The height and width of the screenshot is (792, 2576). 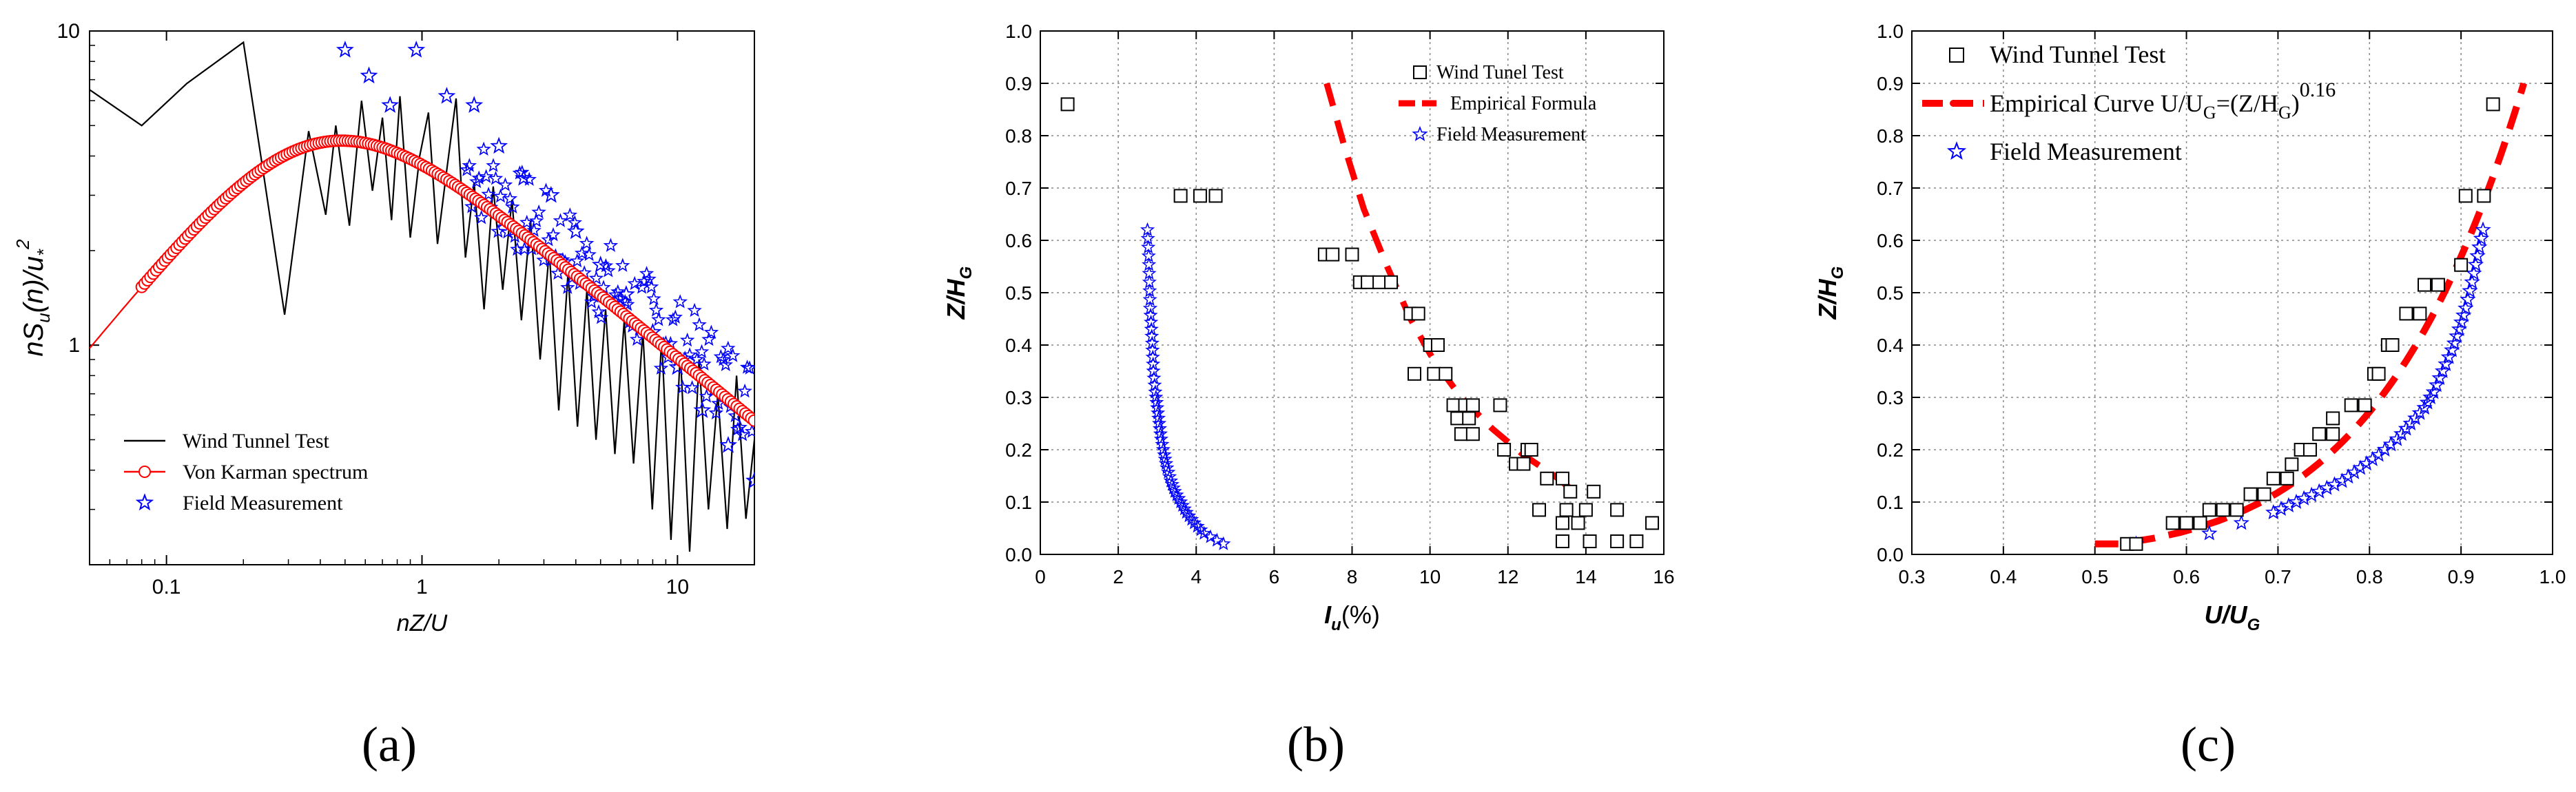 What do you see at coordinates (2232, 617) in the screenshot?
I see `x-axis-title: U/UG` at bounding box center [2232, 617].